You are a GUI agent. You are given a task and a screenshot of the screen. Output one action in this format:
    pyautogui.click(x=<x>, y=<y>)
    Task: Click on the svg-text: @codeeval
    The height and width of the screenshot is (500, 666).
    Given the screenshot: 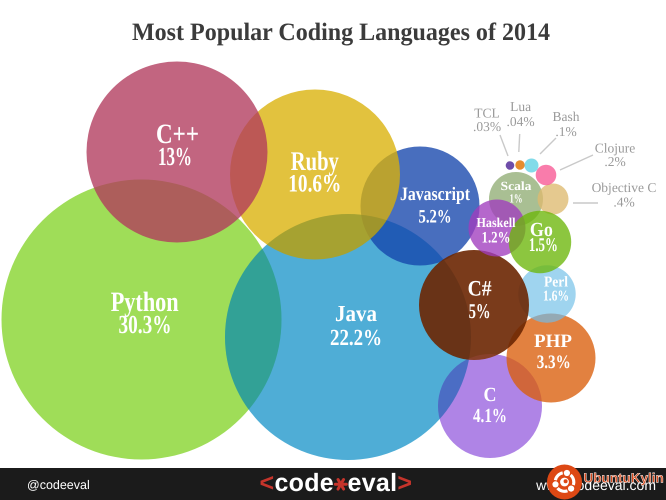 What is the action you would take?
    pyautogui.click(x=58, y=485)
    